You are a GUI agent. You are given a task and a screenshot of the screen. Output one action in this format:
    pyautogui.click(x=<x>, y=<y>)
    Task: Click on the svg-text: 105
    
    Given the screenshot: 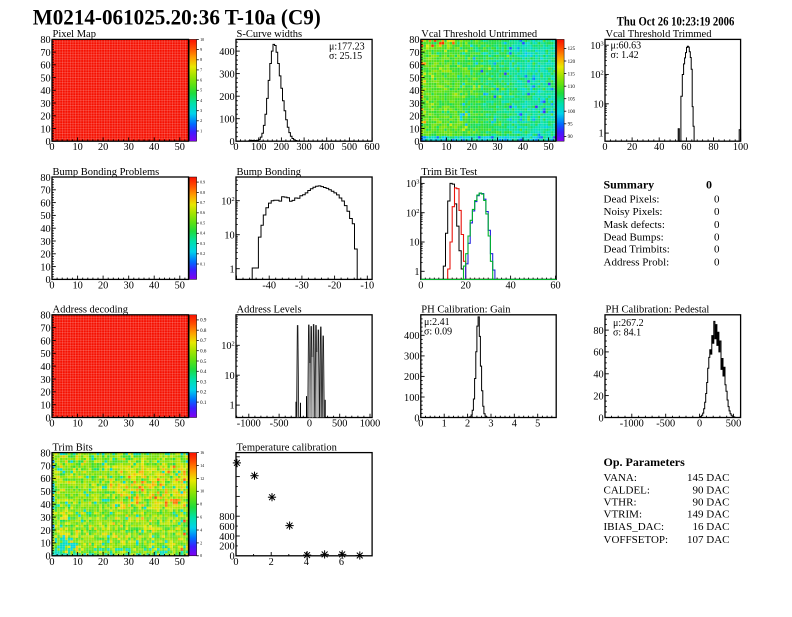 What is the action you would take?
    pyautogui.click(x=572, y=99)
    